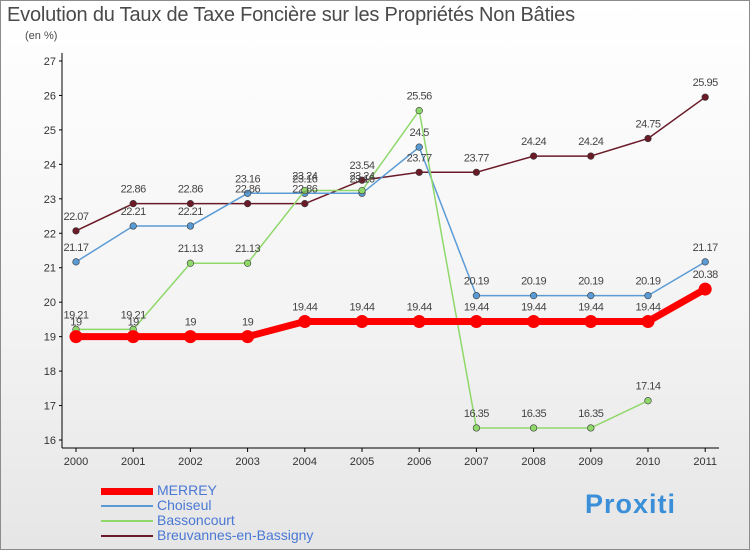  Describe the element at coordinates (133, 212) in the screenshot. I see `data-label-choiseul: 22.21` at that location.